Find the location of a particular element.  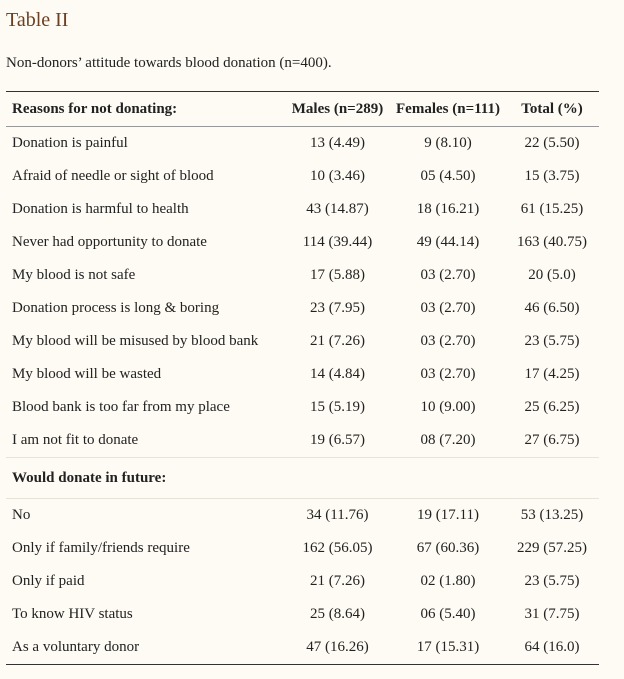

cell-reason: I am not fit to donate is located at coordinates (75, 440).